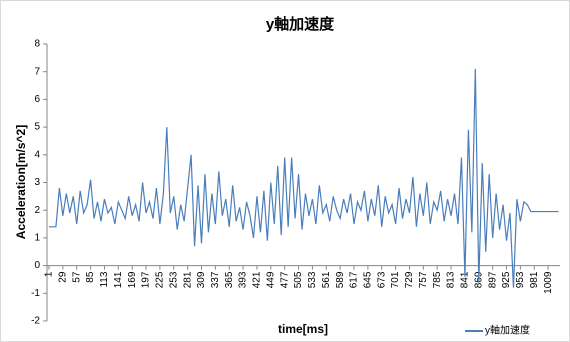  I want to click on x-tick-label: 449, so click(270, 279).